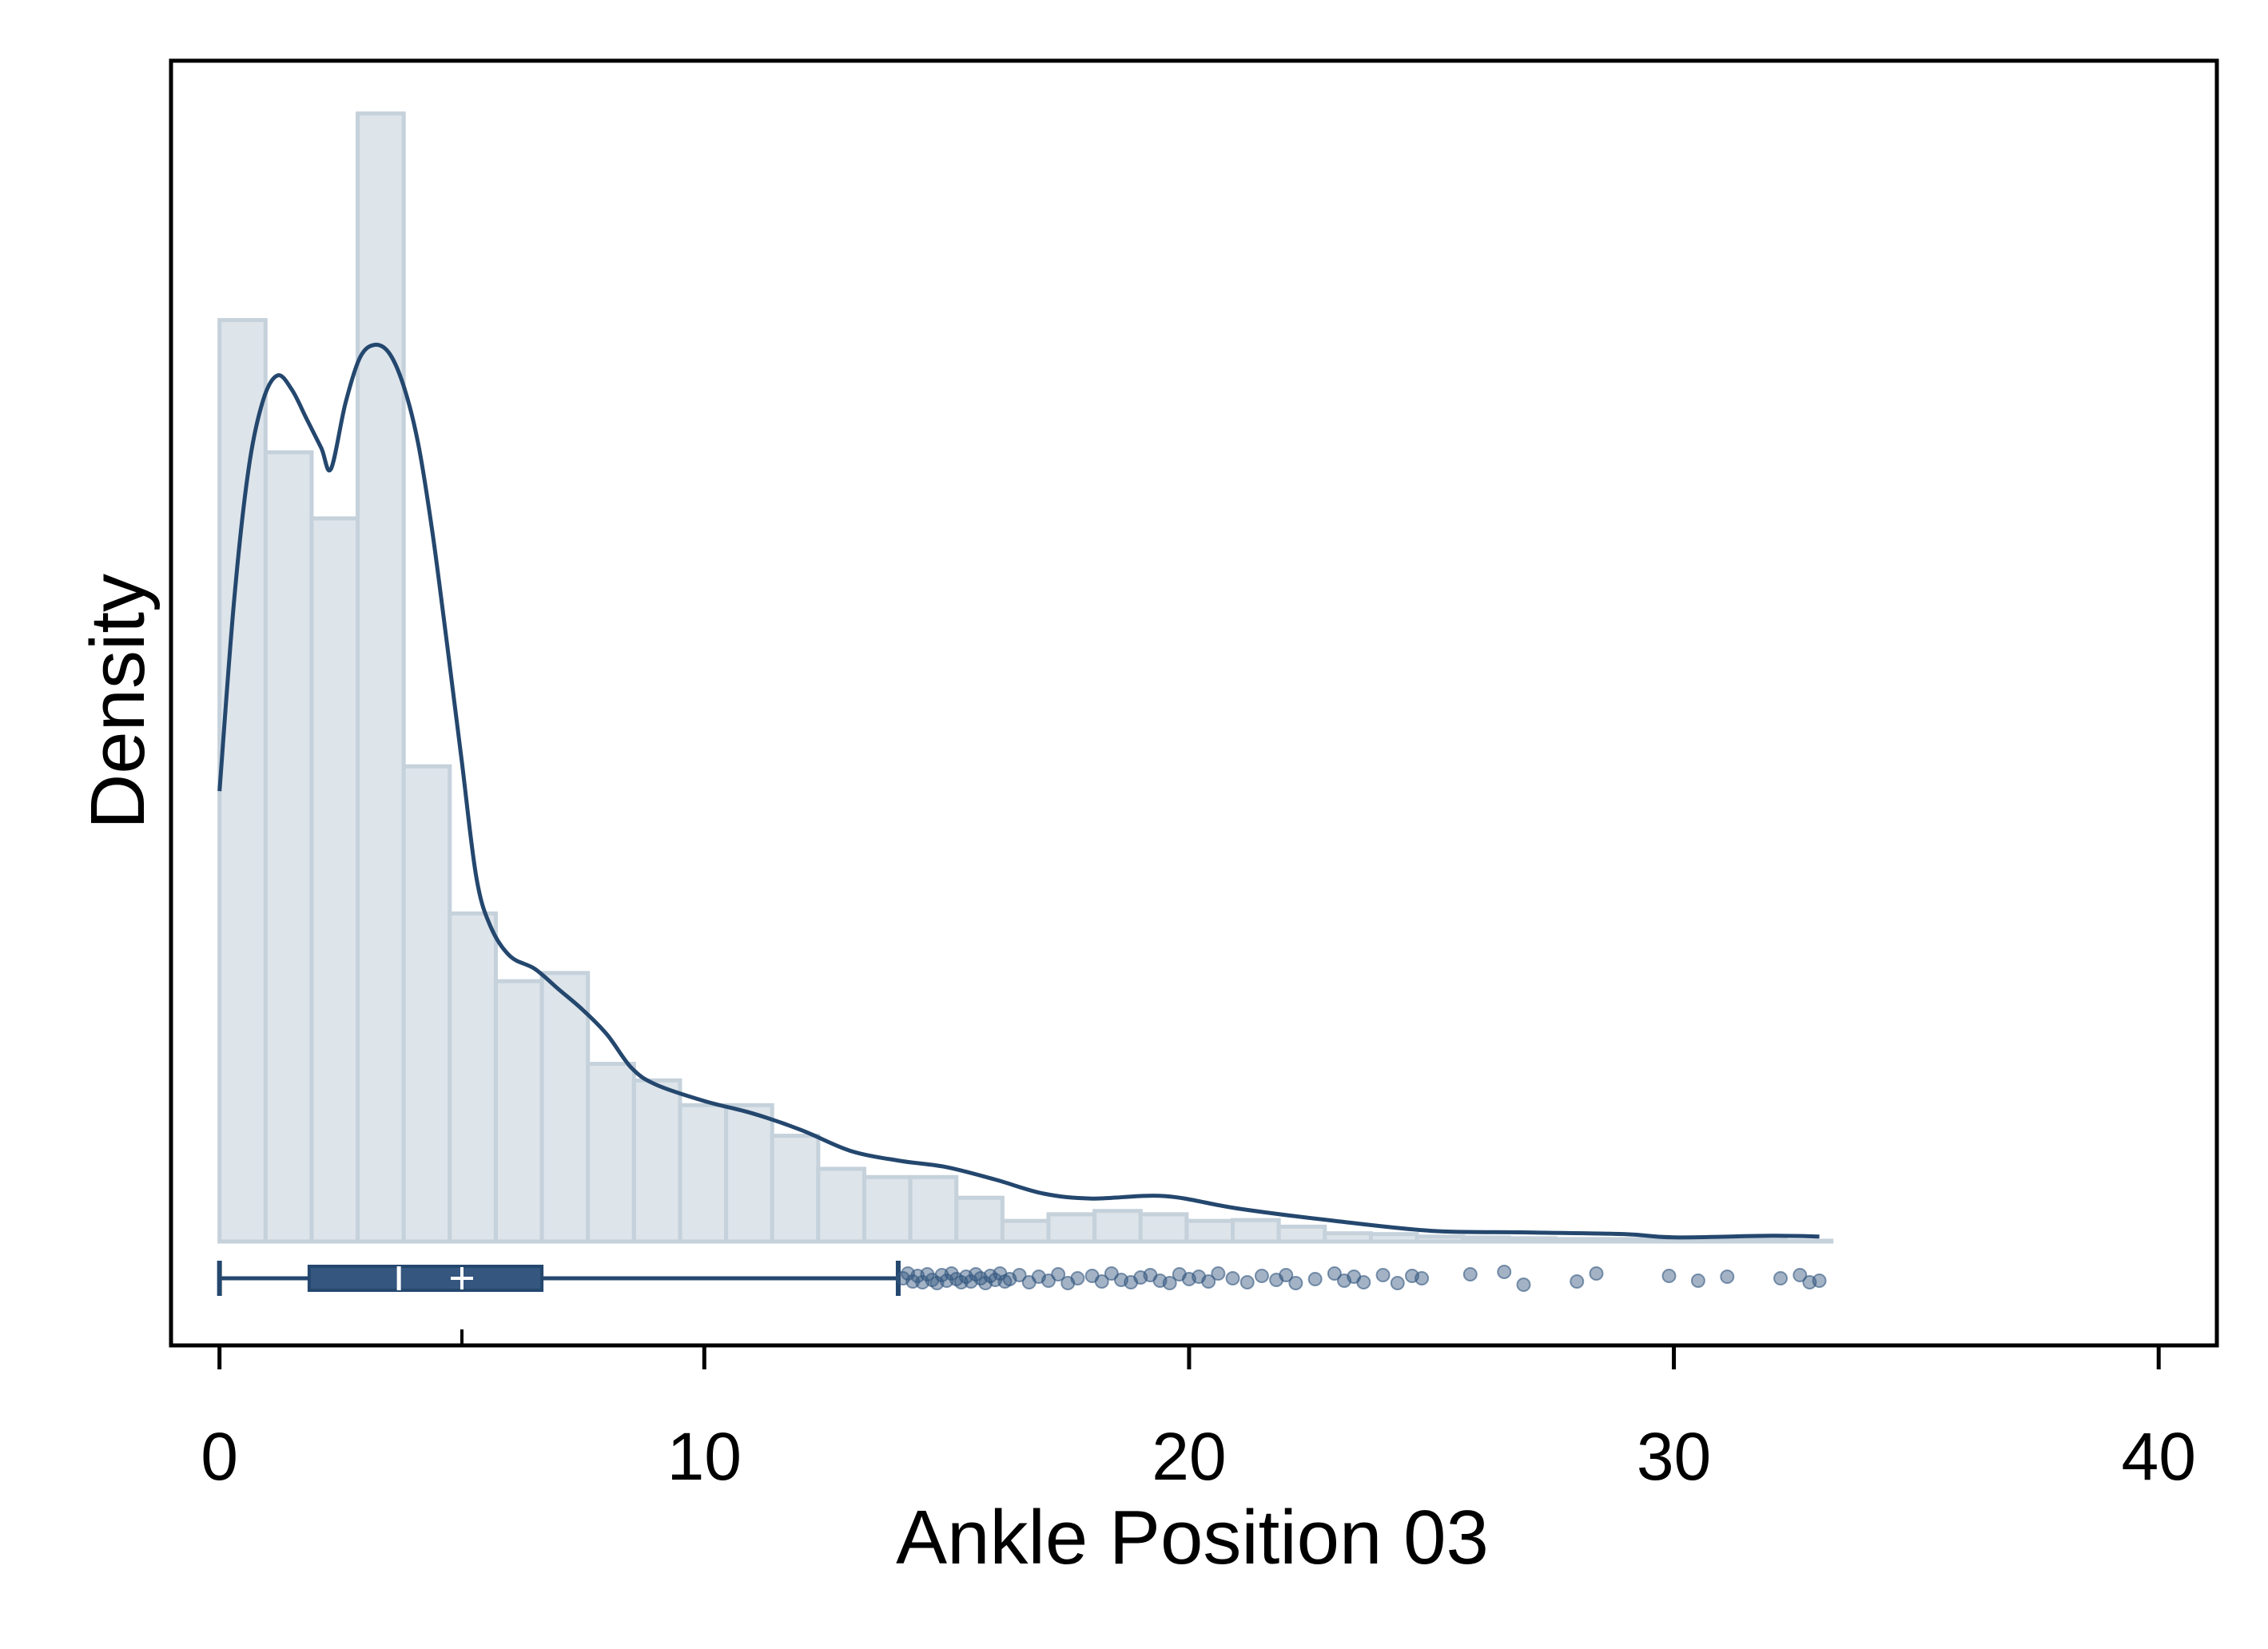 The width and height of the screenshot is (2268, 1649). I want to click on boxplot-outliers, so click(1361, 1278).